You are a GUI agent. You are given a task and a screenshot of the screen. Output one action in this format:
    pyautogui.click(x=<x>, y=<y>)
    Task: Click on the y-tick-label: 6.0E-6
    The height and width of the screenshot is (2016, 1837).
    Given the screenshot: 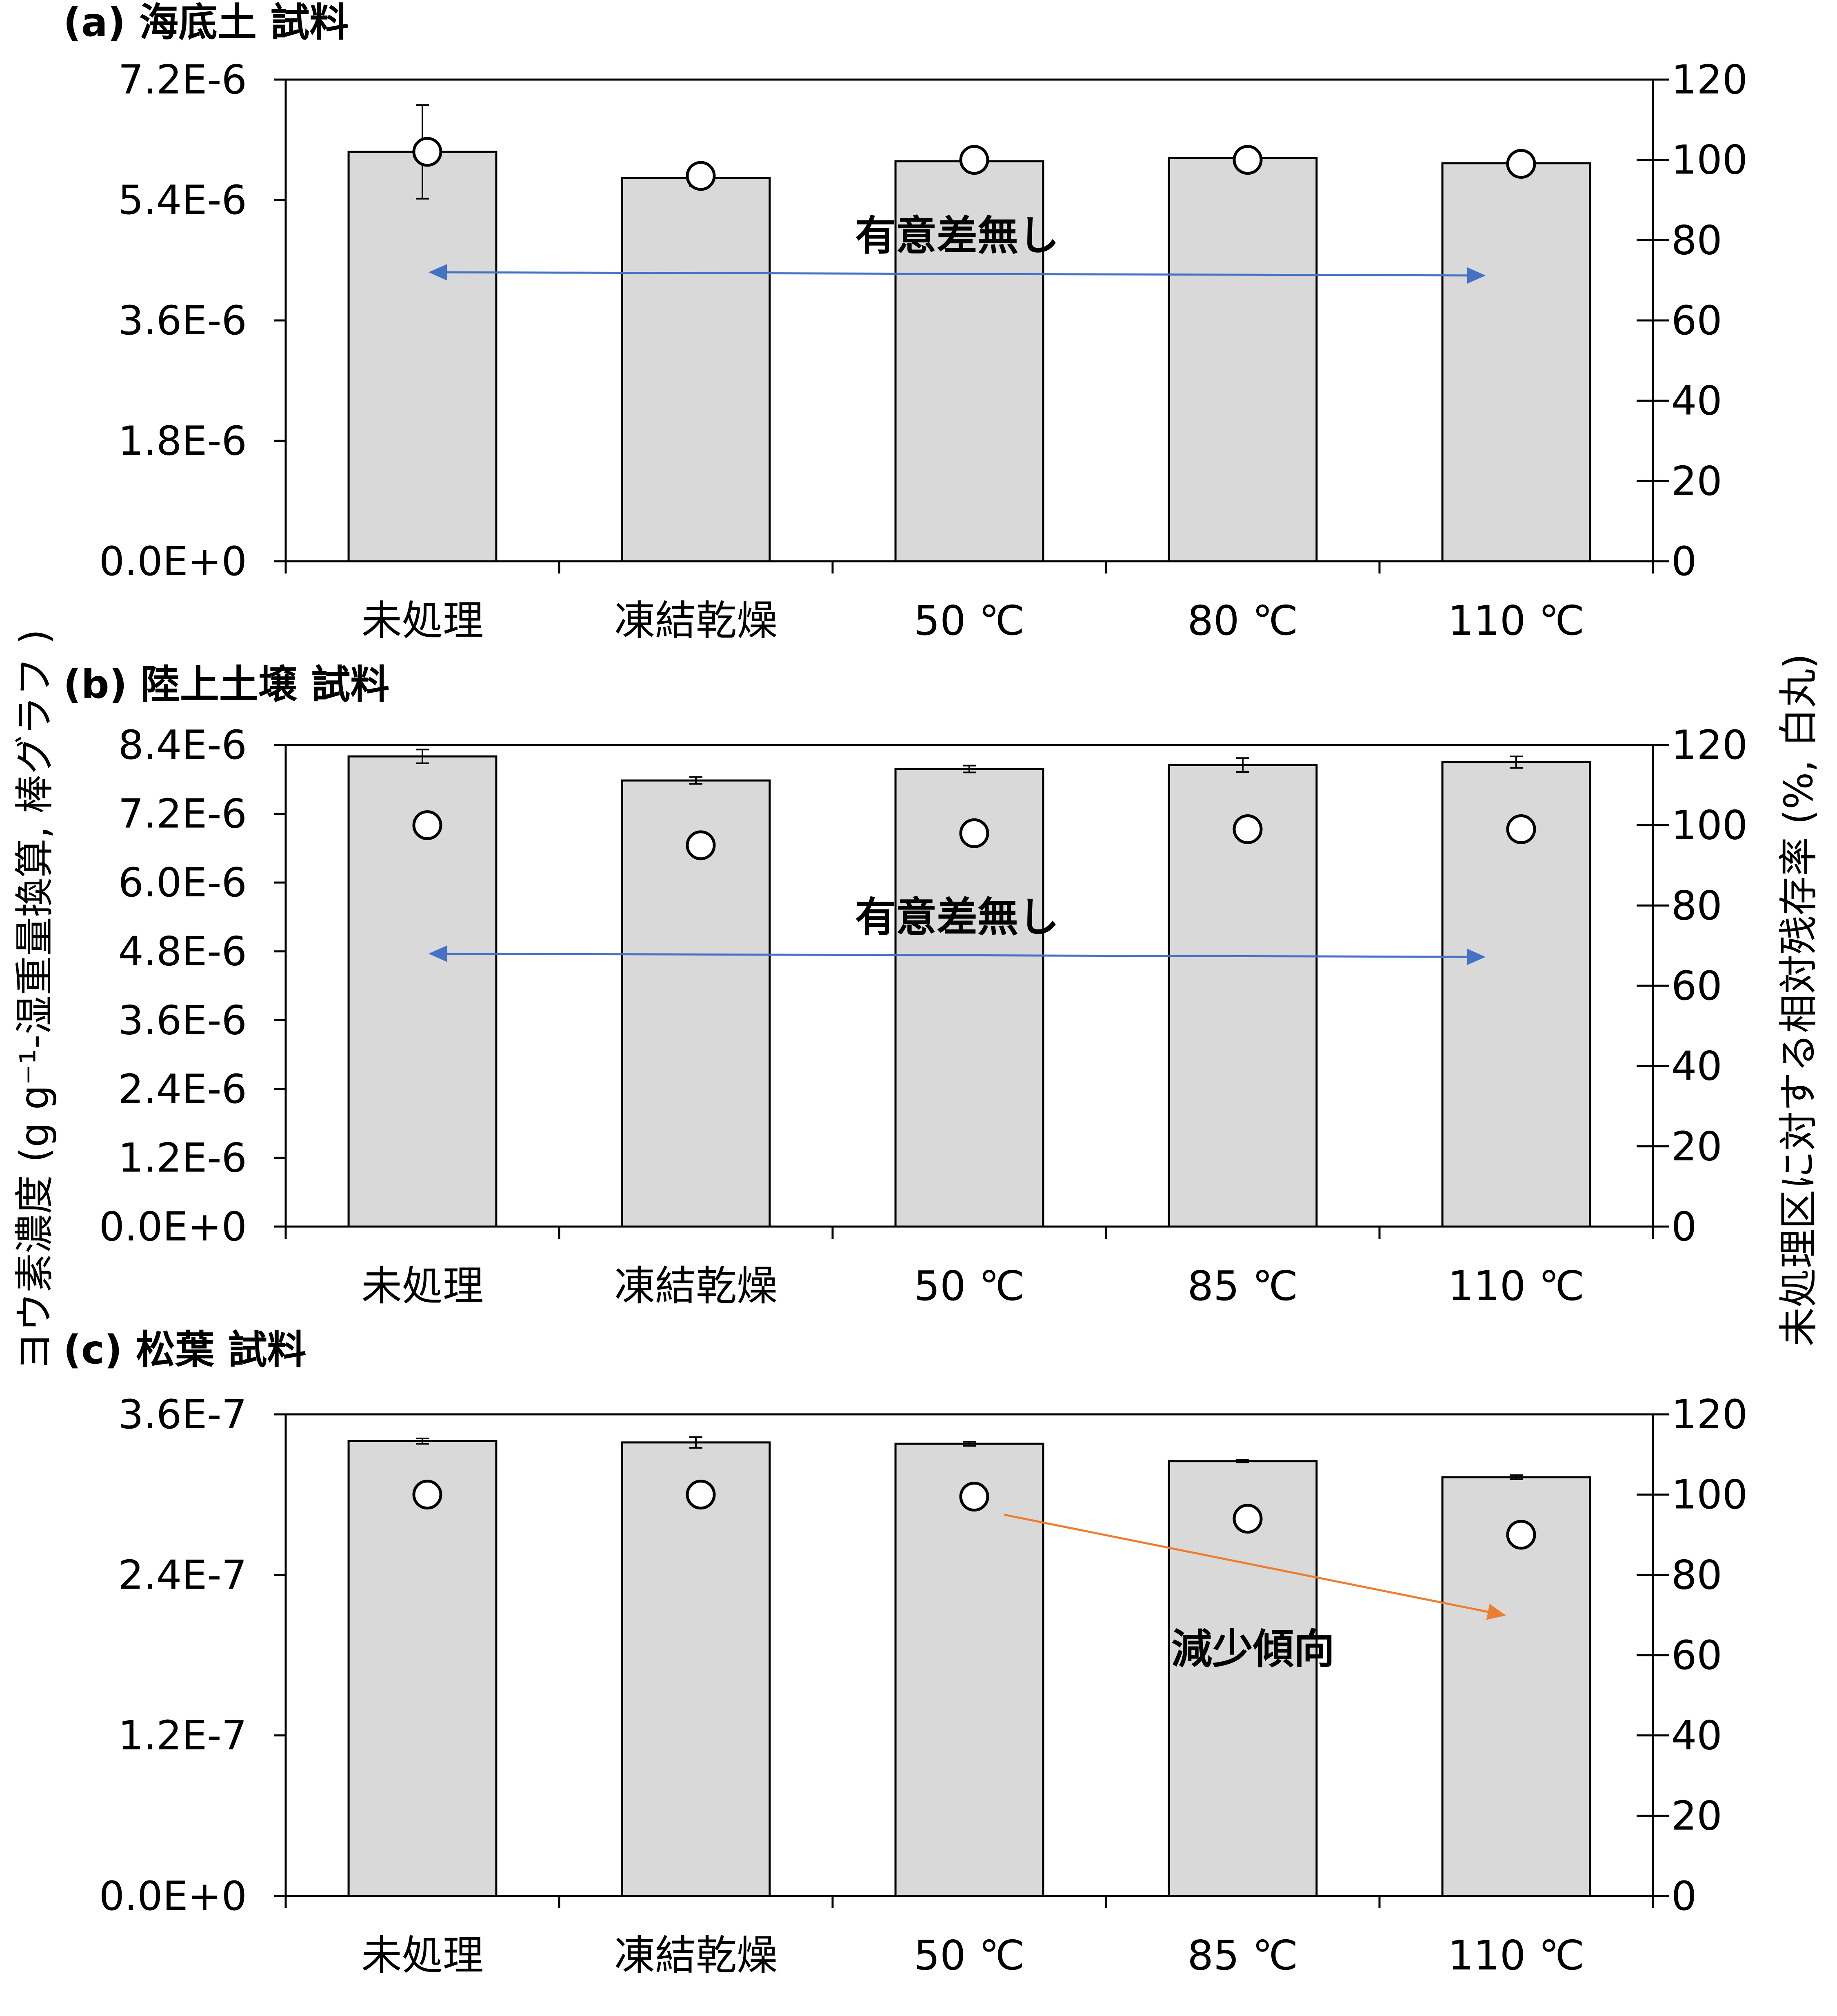 What is the action you would take?
    pyautogui.click(x=182, y=883)
    